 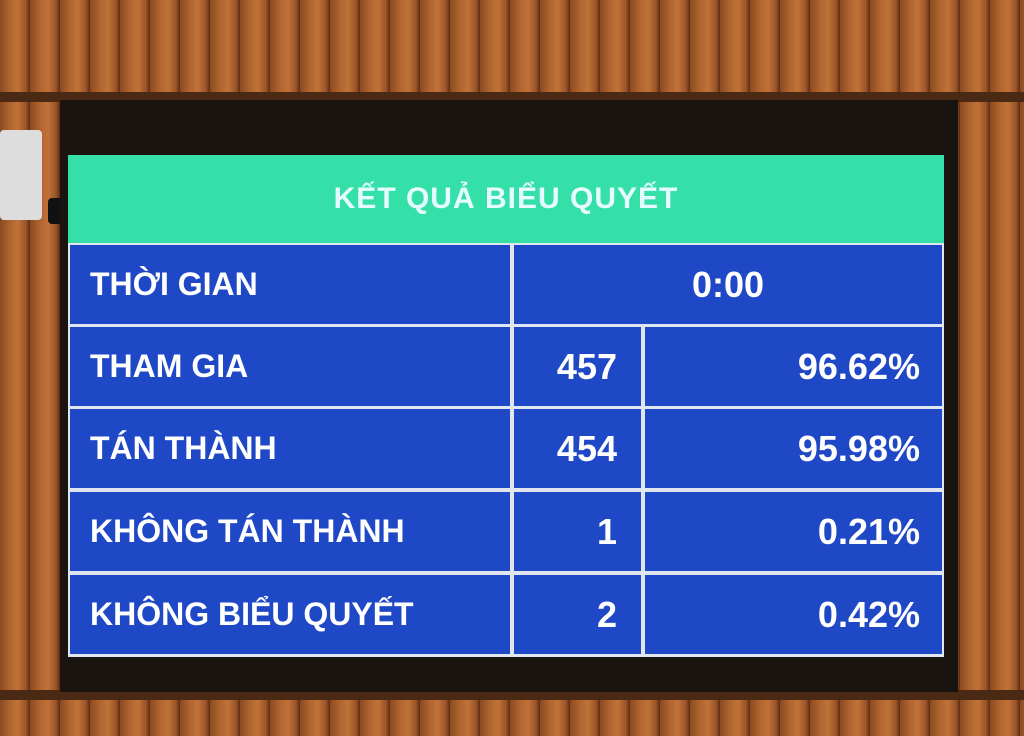 I want to click on result-row: TÁN THÀNH 454 95.98%, so click(x=506, y=447).